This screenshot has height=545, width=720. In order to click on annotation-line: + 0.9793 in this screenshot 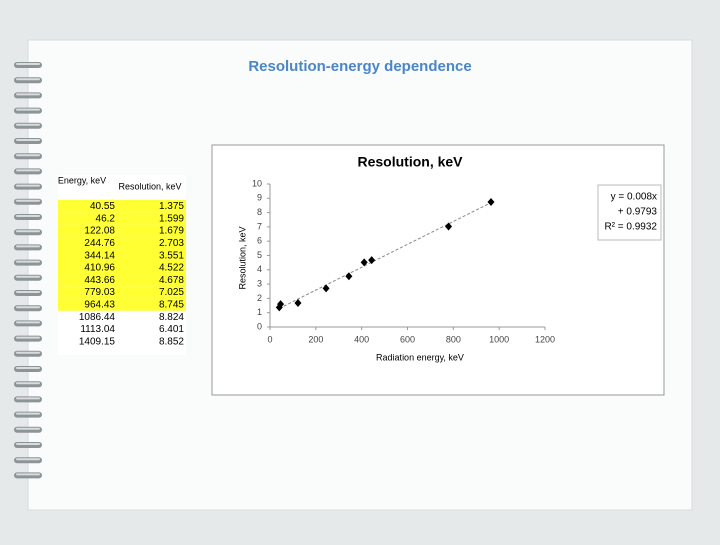, I will do `click(638, 212)`.